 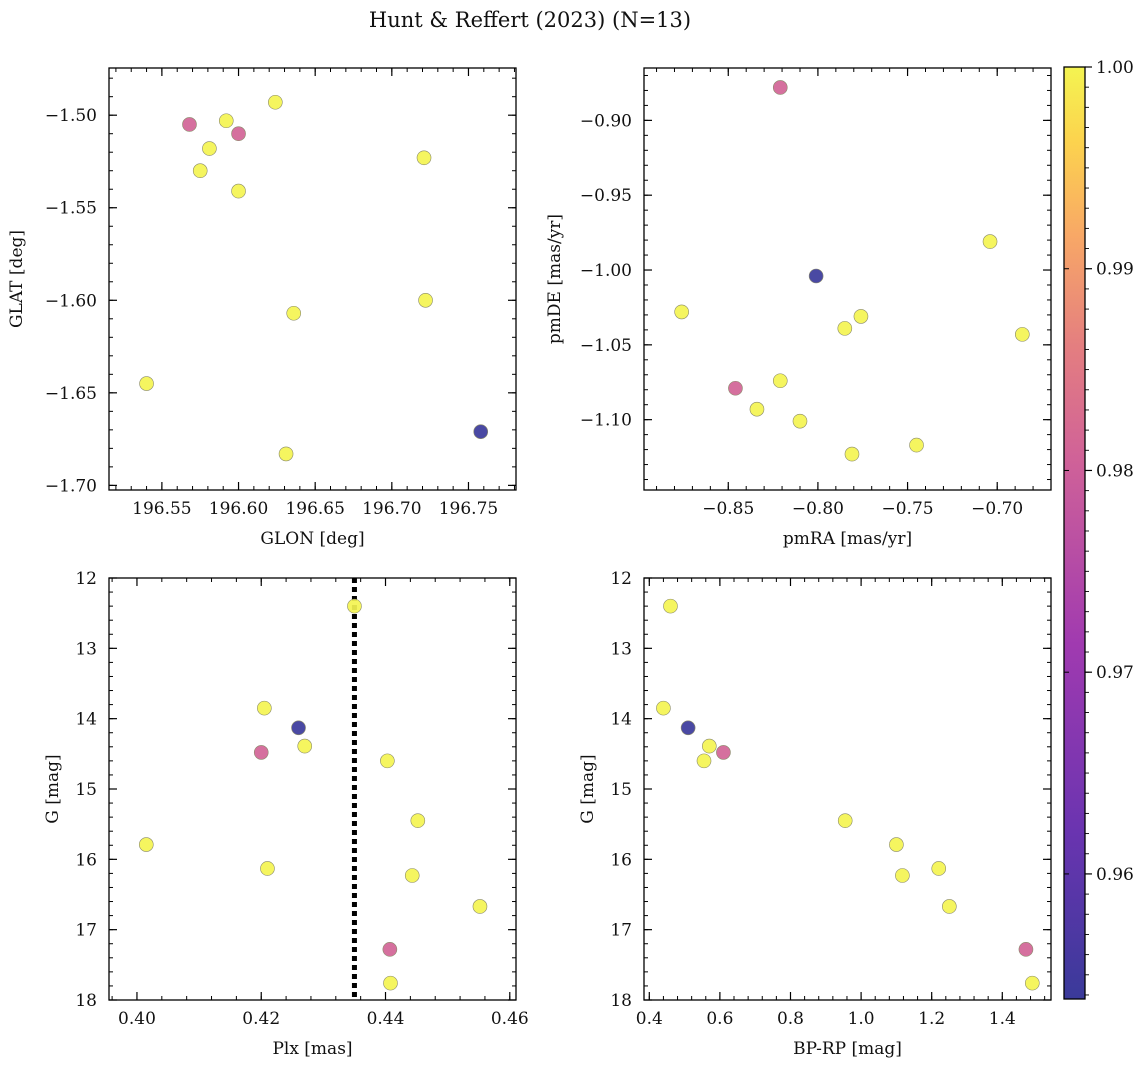 What do you see at coordinates (386, 1019) in the screenshot?
I see `x-tick-label: 0.44` at bounding box center [386, 1019].